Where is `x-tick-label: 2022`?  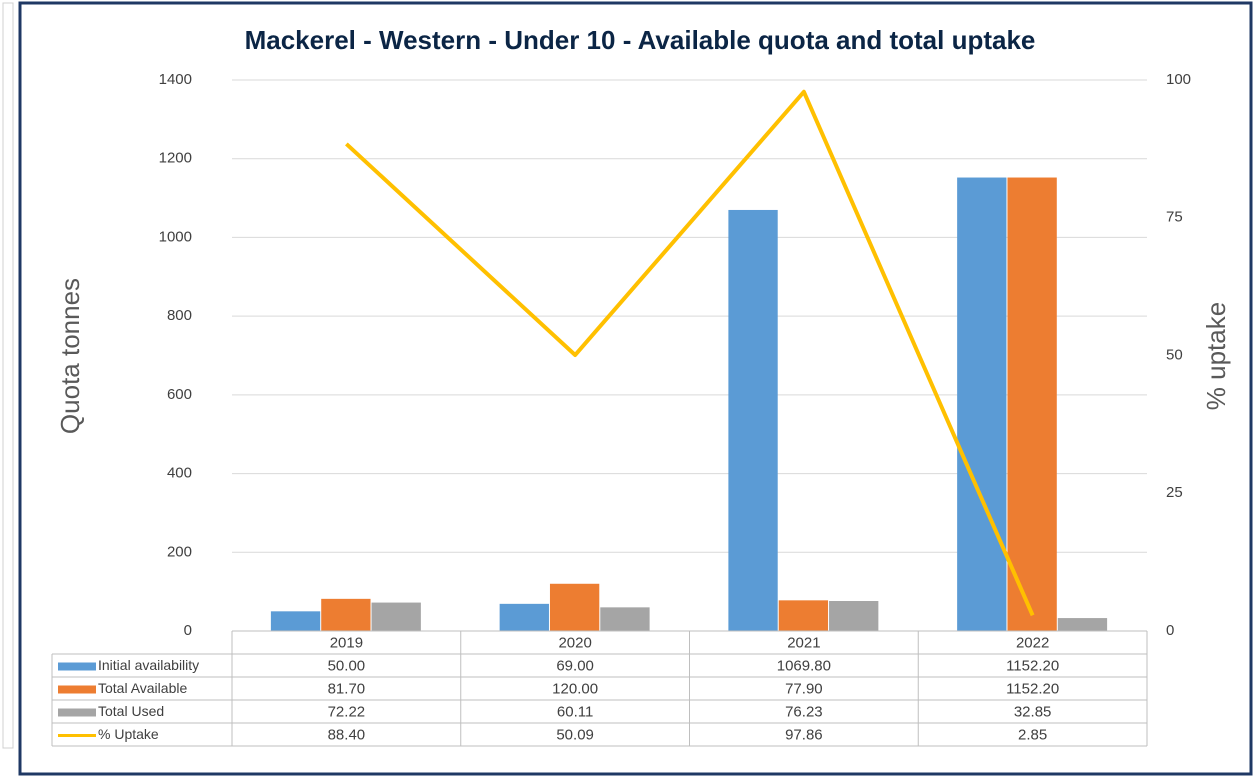
x-tick-label: 2022 is located at coordinates (1032, 642).